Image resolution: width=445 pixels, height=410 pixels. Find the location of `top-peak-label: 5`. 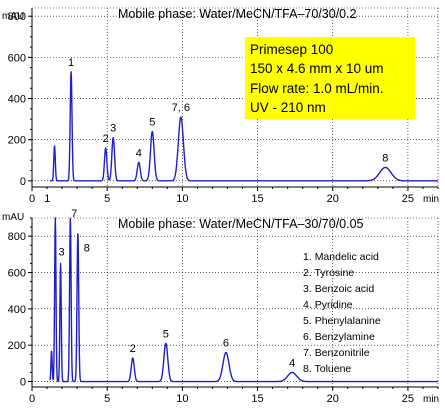

top-peak-label: 5 is located at coordinates (152, 122).